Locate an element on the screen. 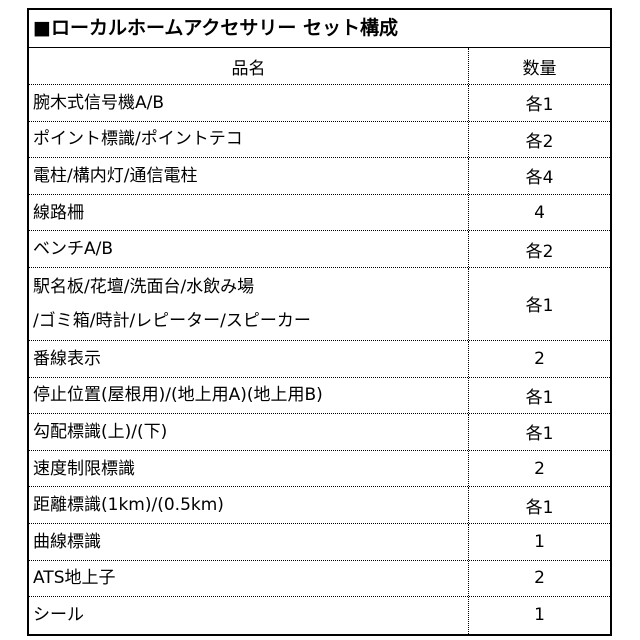 This screenshot has width=640, height=640. item-name: 距離標識(1km)/(0.5km) is located at coordinates (249, 505).